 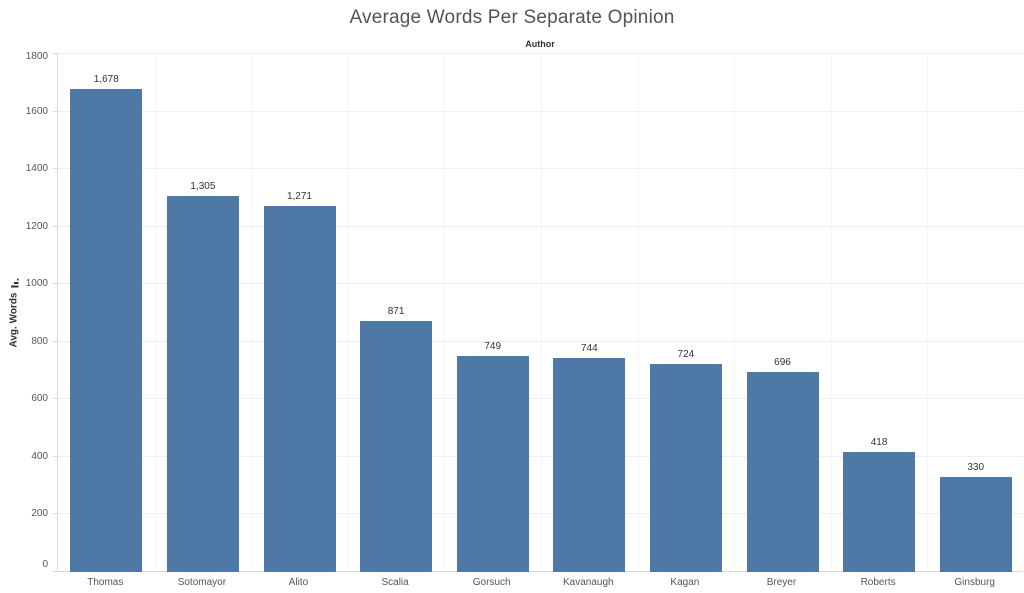 I want to click on x-tick-label-kagan: Kagan, so click(x=685, y=582).